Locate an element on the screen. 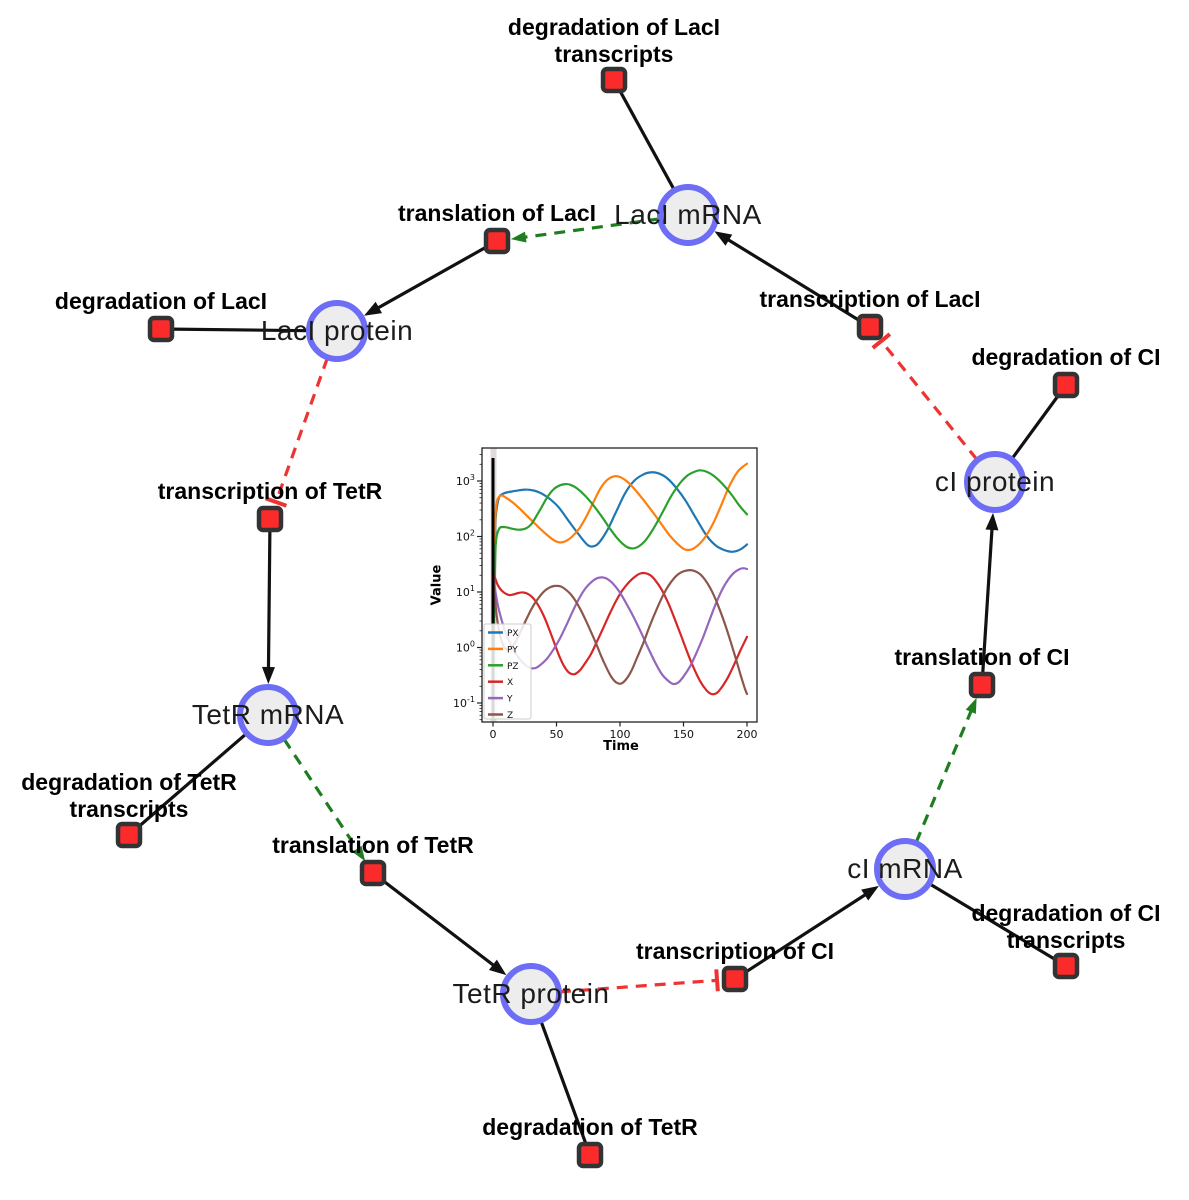  y-tick-label: 10⁻¹ is located at coordinates (464, 702).